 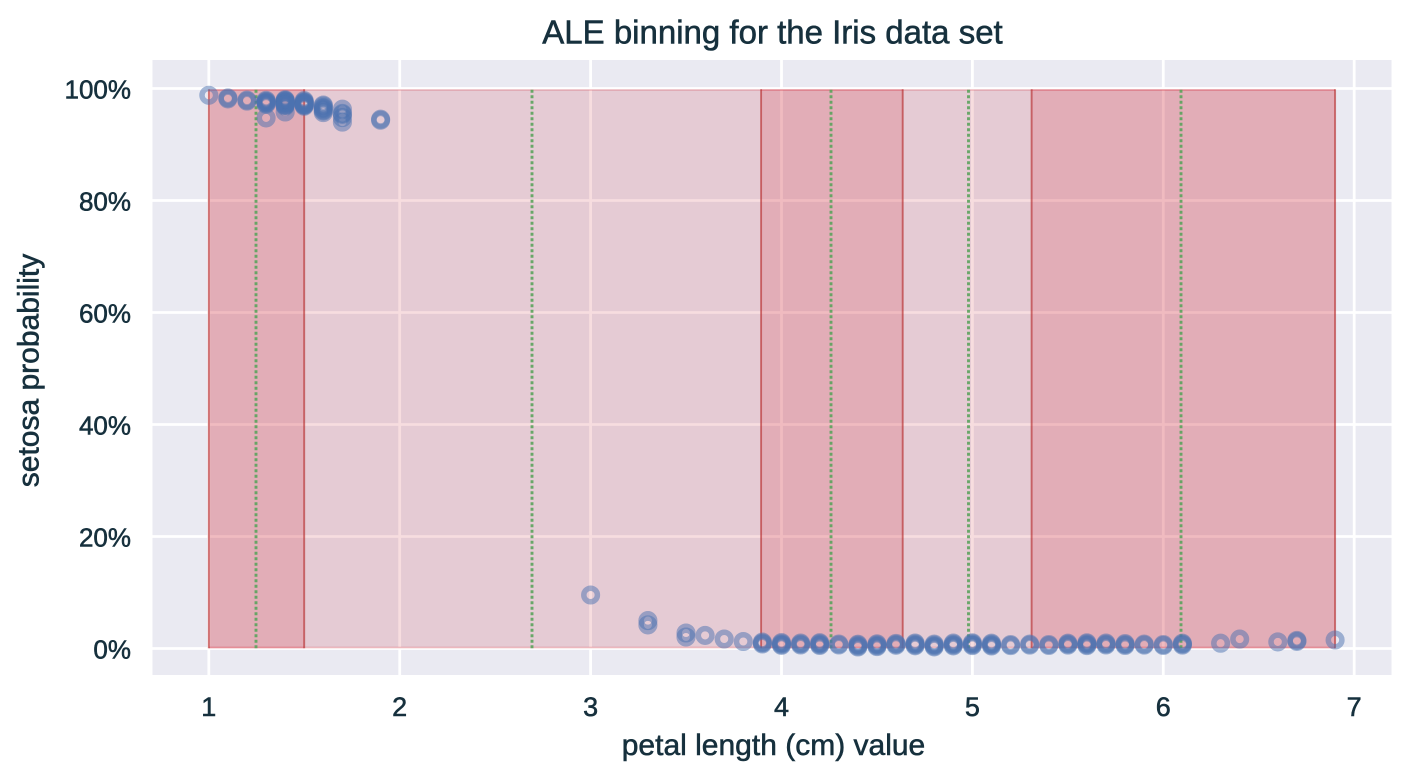 I want to click on svg-text: 0%, so click(x=112, y=649).